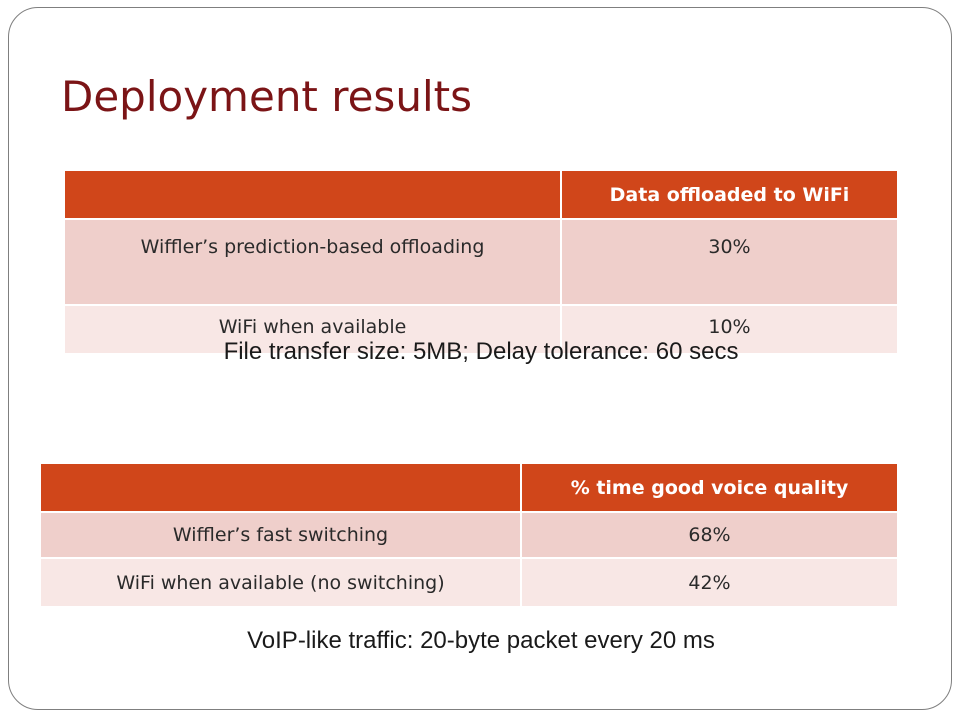 The image size is (960, 720). What do you see at coordinates (708, 488) in the screenshot?
I see `header-cell-voice-quality: % time good voice quality` at bounding box center [708, 488].